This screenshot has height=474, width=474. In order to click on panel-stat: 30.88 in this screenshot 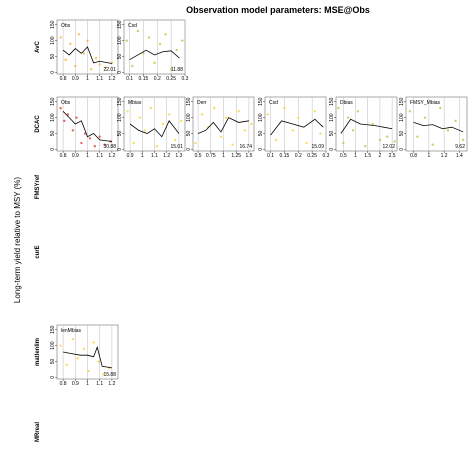, I will do `click(109, 147)`.